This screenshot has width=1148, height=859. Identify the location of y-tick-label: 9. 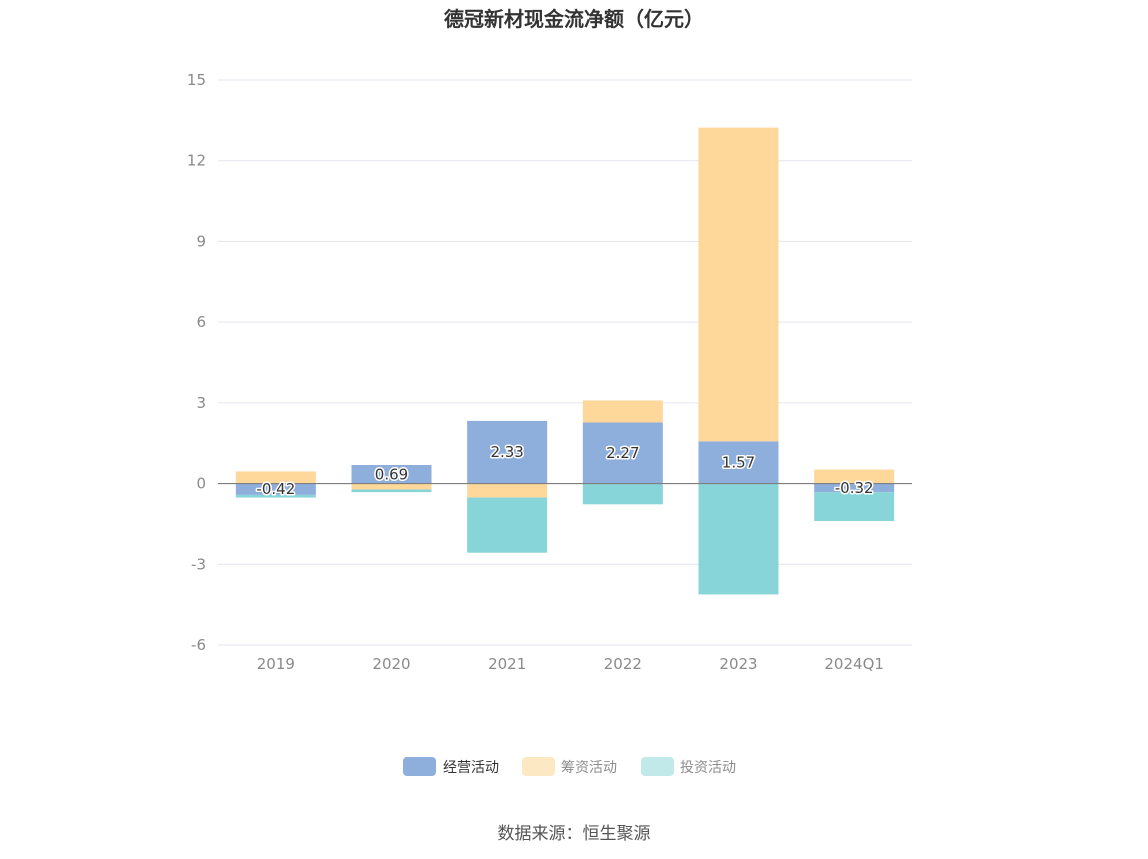
(201, 241).